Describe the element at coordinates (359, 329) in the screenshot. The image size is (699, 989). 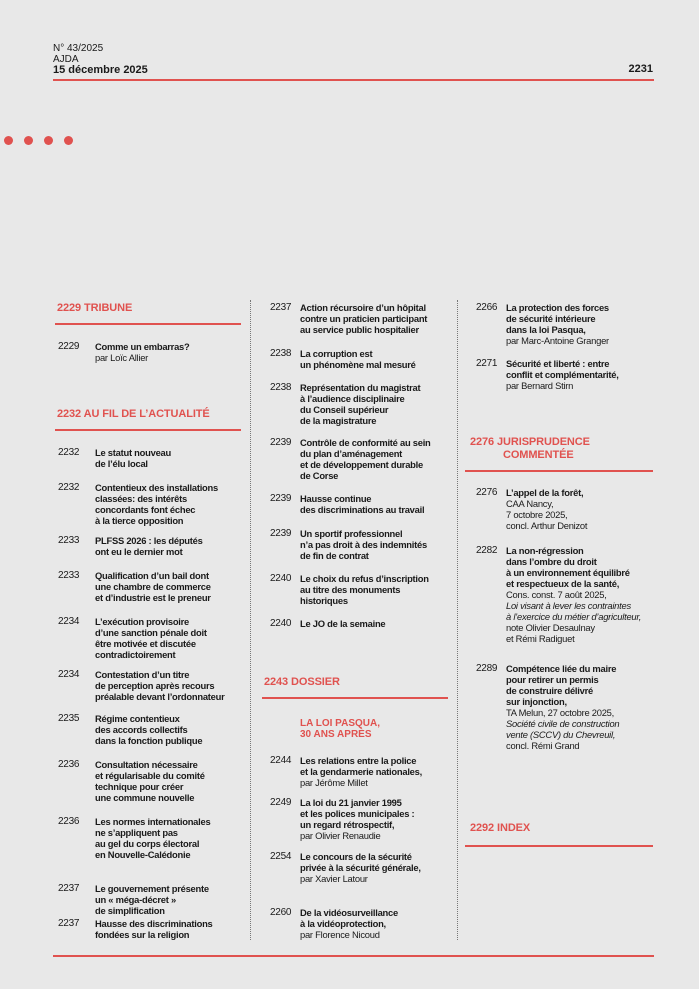
I see `entry-title-line: au service public hospitalier` at that location.